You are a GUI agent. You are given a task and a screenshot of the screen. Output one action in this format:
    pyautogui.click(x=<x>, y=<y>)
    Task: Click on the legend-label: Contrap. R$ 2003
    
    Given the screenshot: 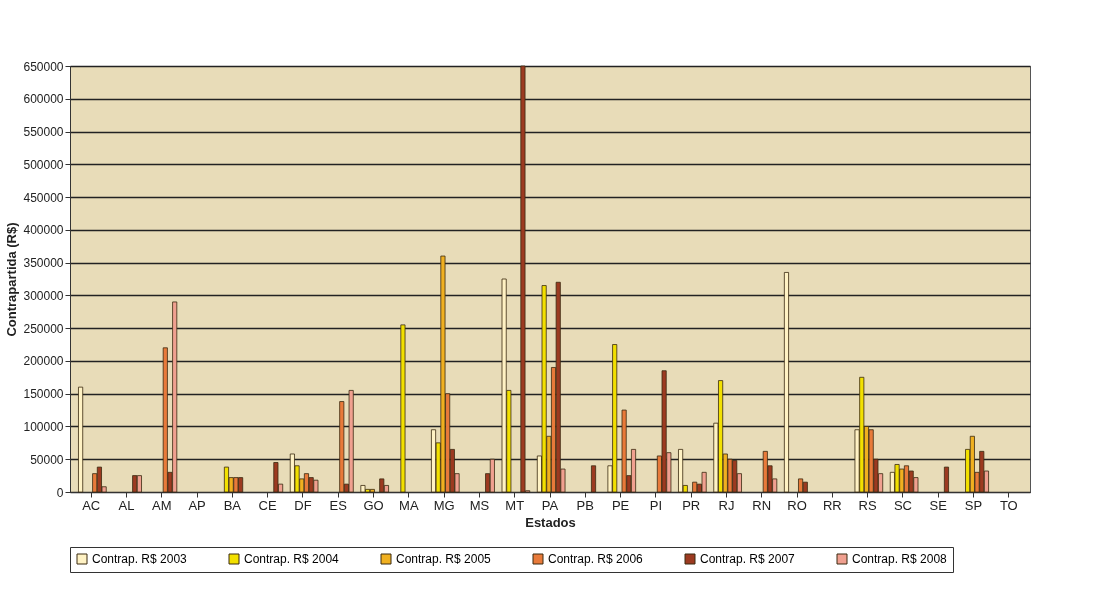 What is the action you would take?
    pyautogui.click(x=140, y=559)
    